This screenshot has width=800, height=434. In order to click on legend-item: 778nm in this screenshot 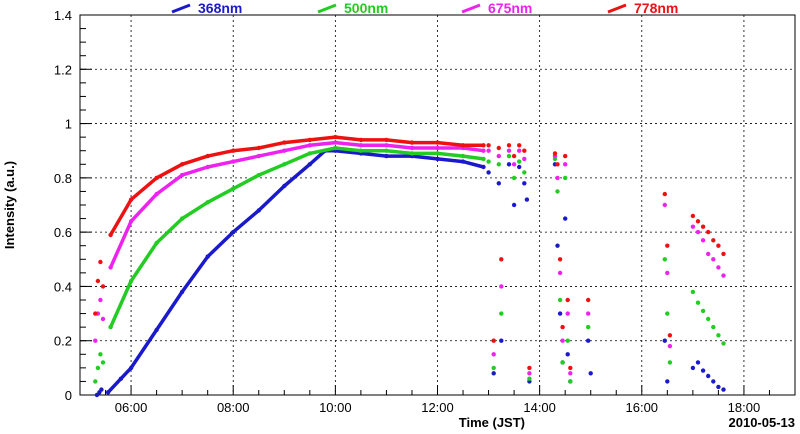, I will do `click(642, 8)`.